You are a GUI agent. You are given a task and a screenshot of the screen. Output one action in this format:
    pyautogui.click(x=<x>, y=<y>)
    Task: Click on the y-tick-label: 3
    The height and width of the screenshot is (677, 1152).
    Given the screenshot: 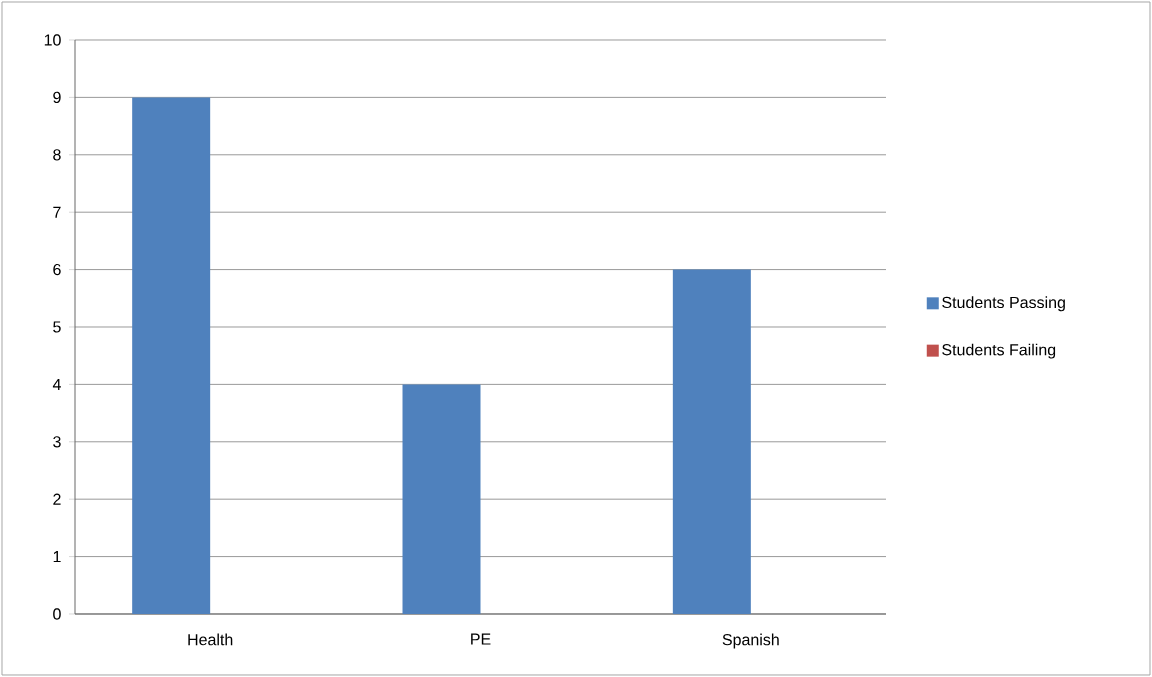 What is the action you would take?
    pyautogui.click(x=57, y=442)
    